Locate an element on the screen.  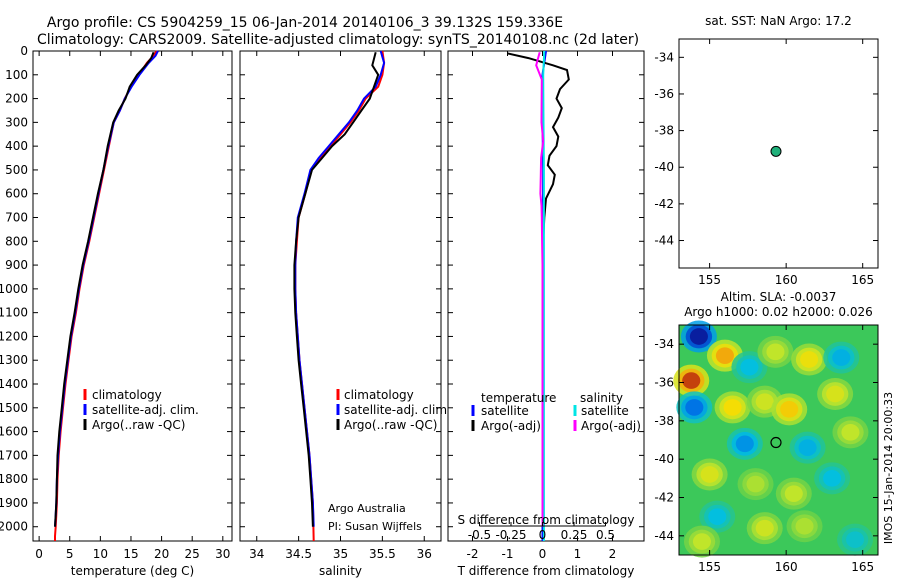
y-tick-label: 1100 is located at coordinates (14, 313).